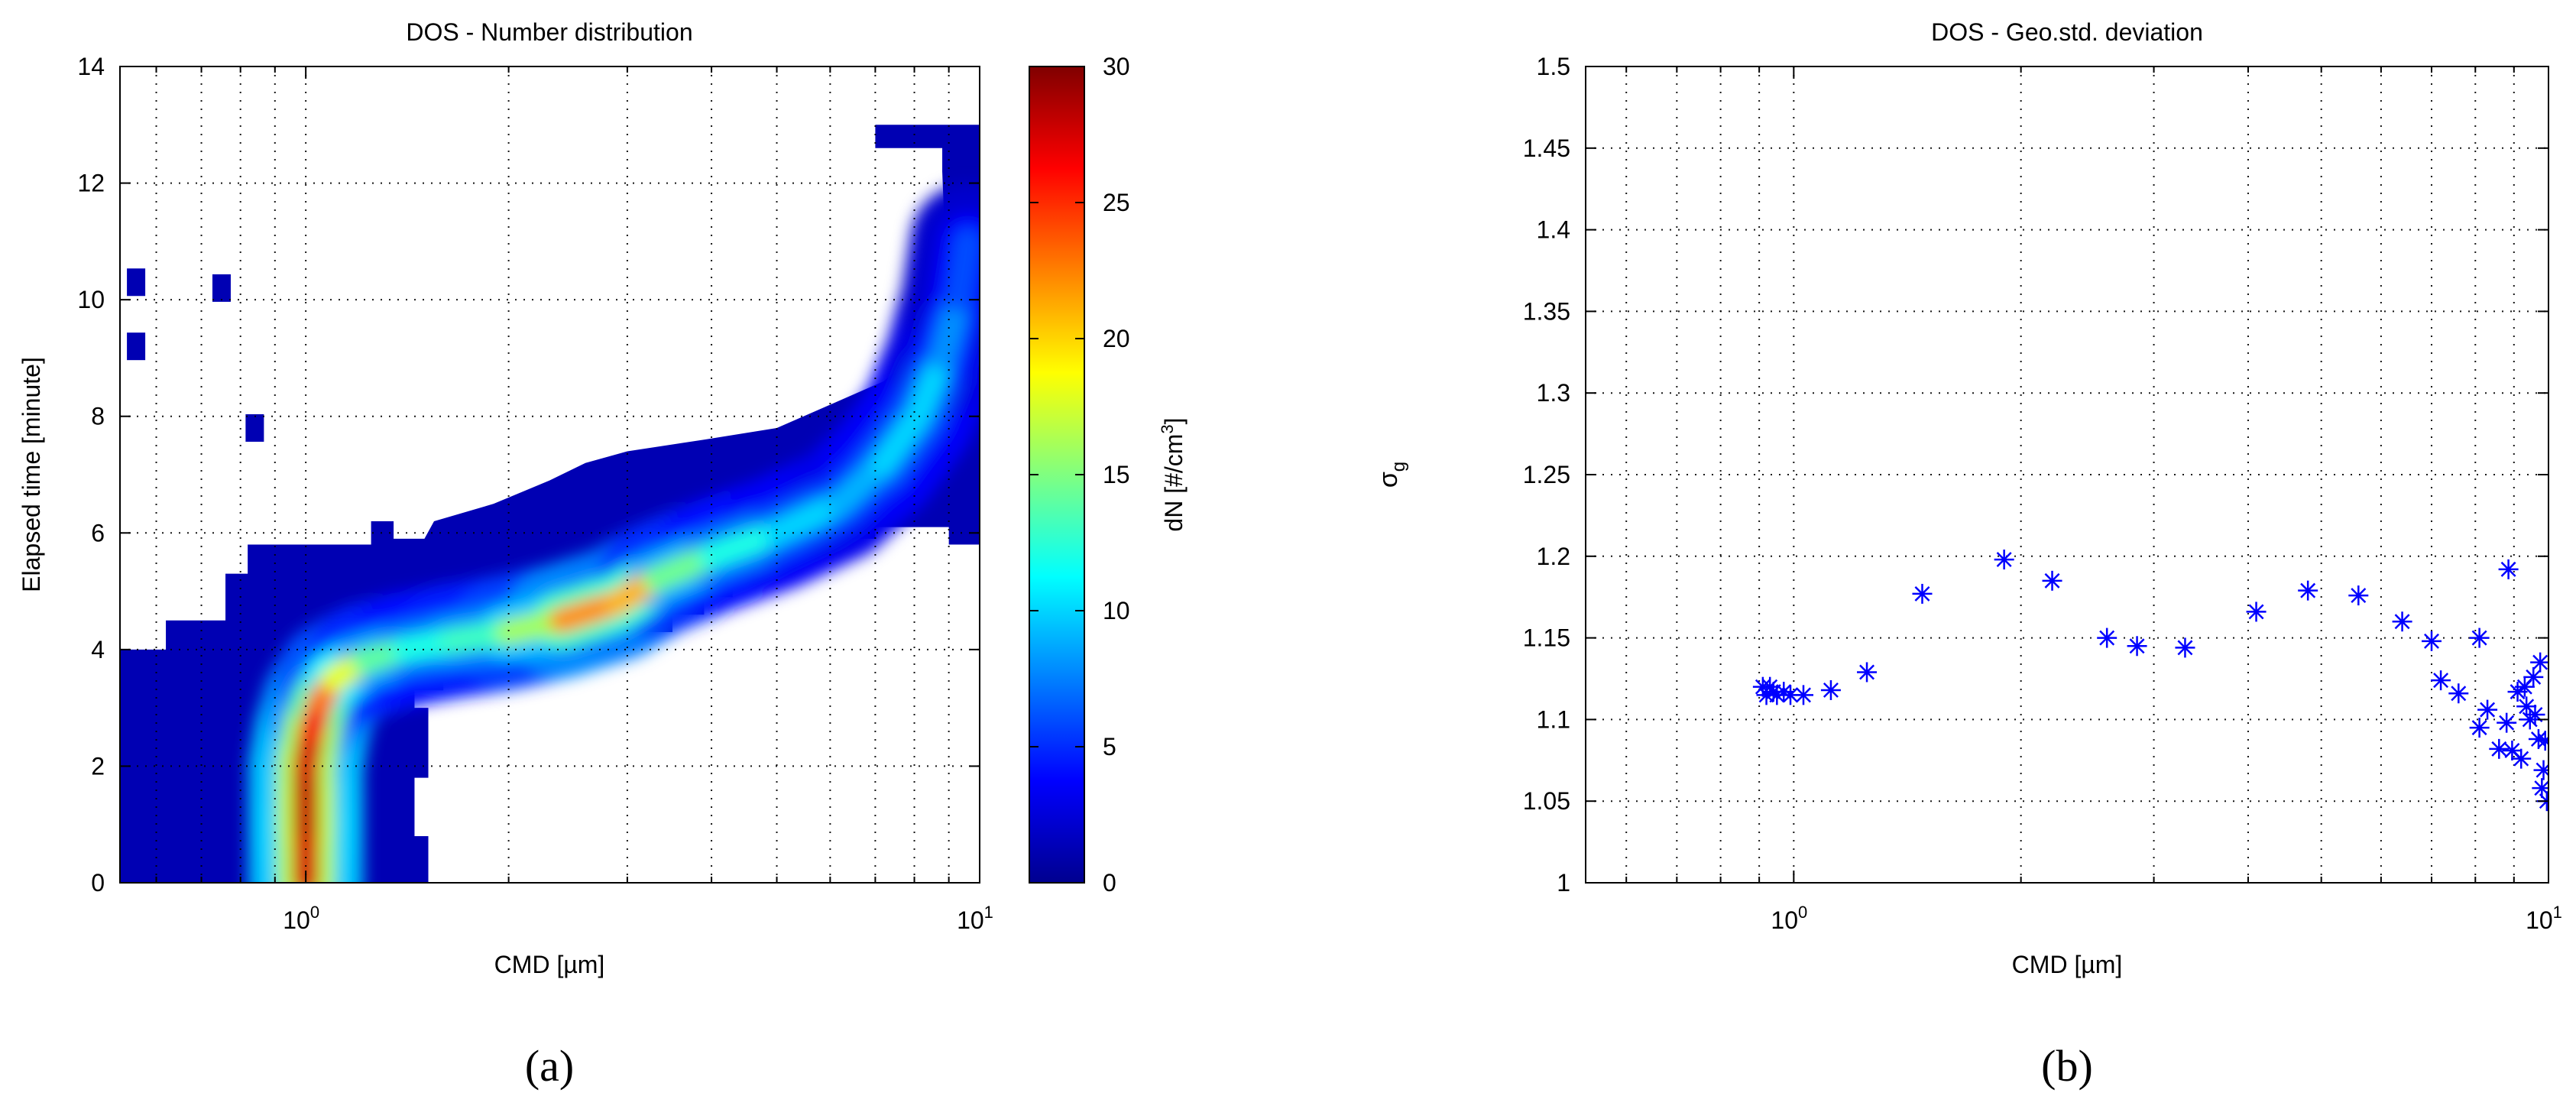 Image resolution: width=2576 pixels, height=1109 pixels. I want to click on scatter-points, so click(2150, 681).